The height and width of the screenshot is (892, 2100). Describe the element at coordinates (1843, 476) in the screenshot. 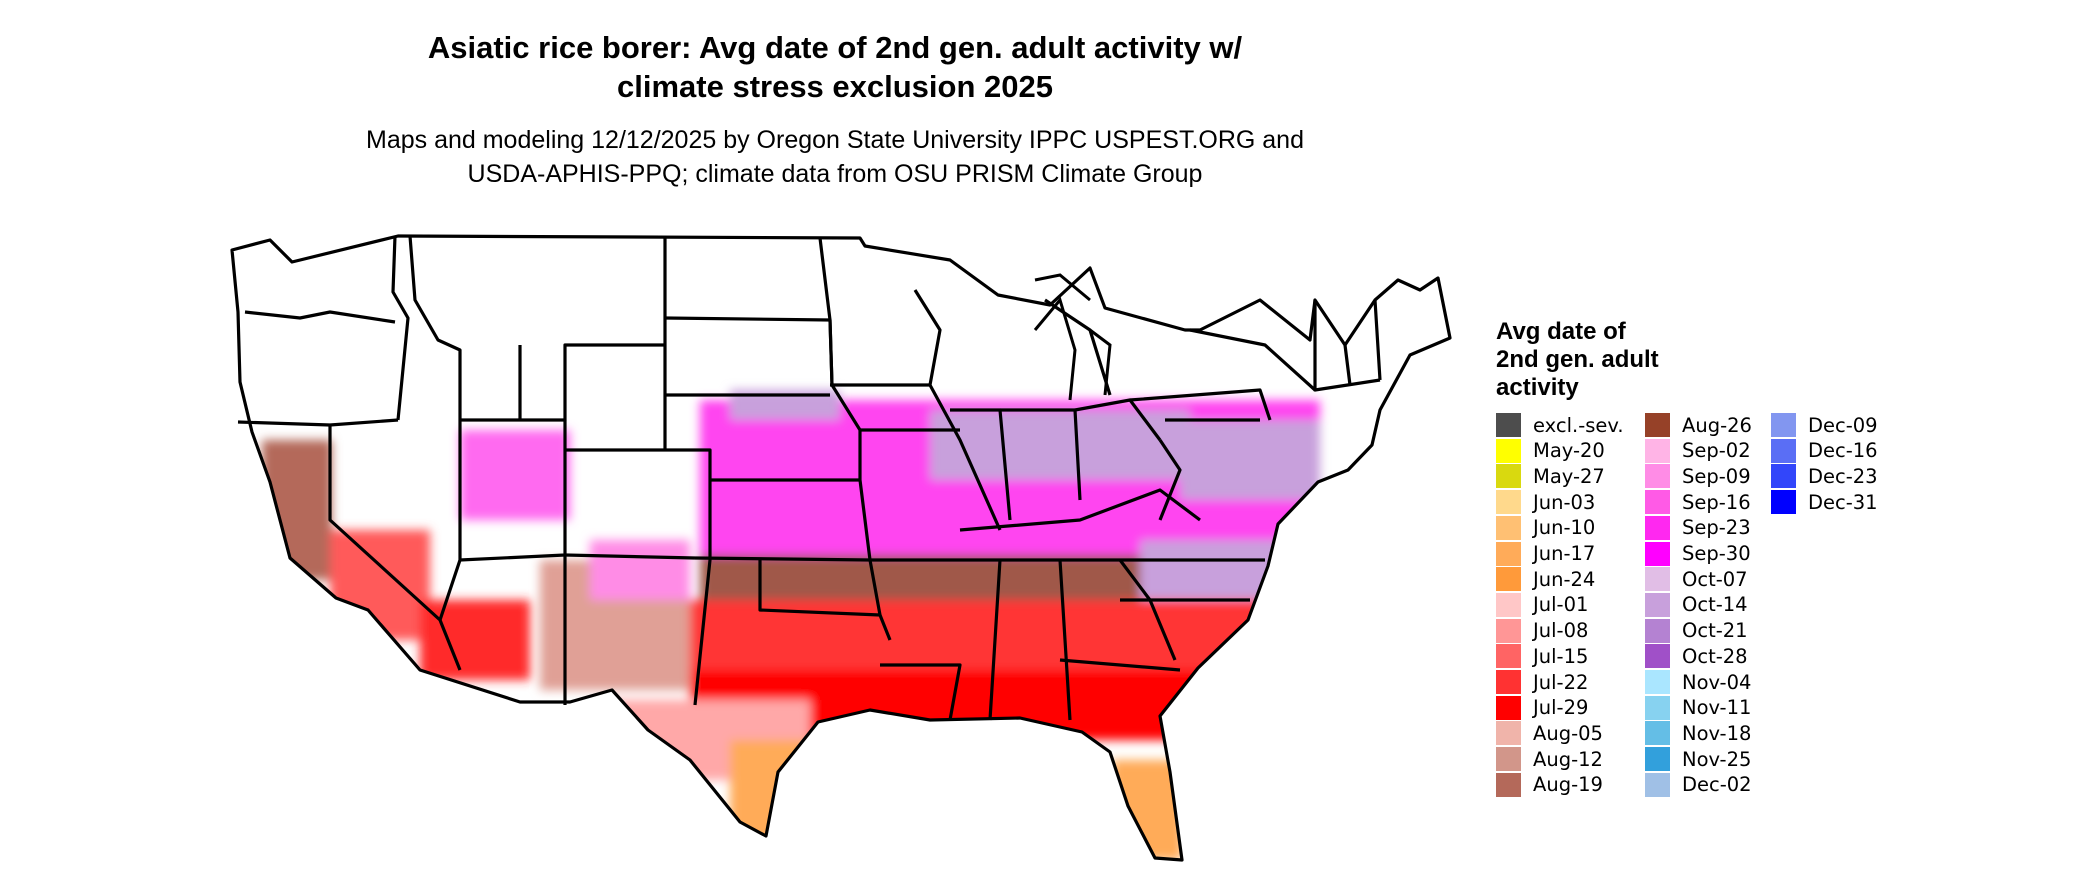

I see `legend-label: Dec-23` at that location.